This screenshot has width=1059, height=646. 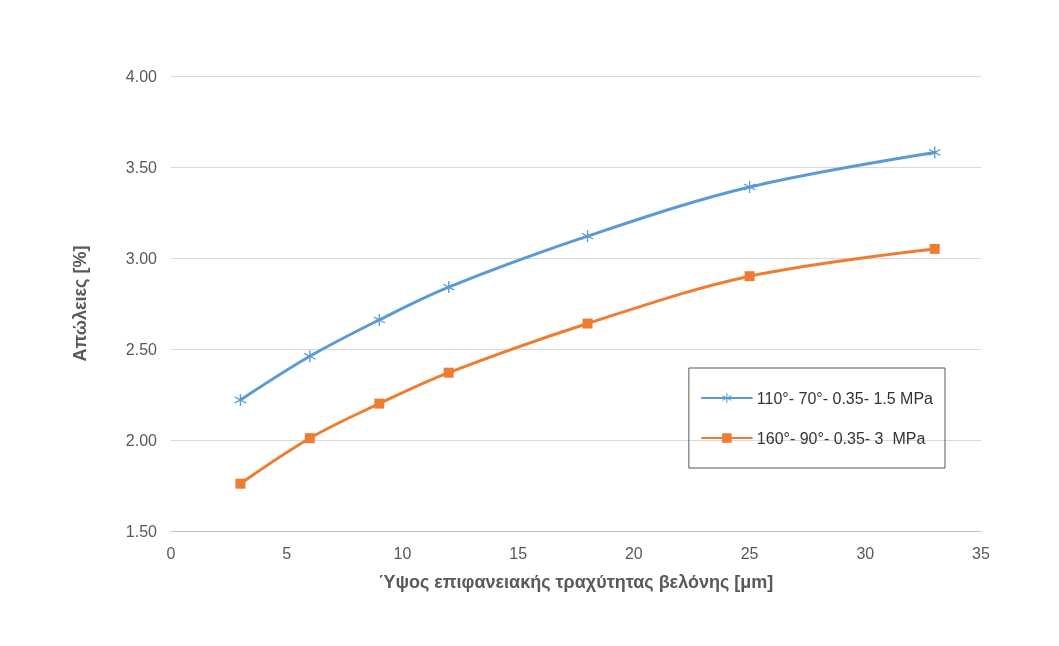 What do you see at coordinates (518, 553) in the screenshot?
I see `x-tick-label: 15` at bounding box center [518, 553].